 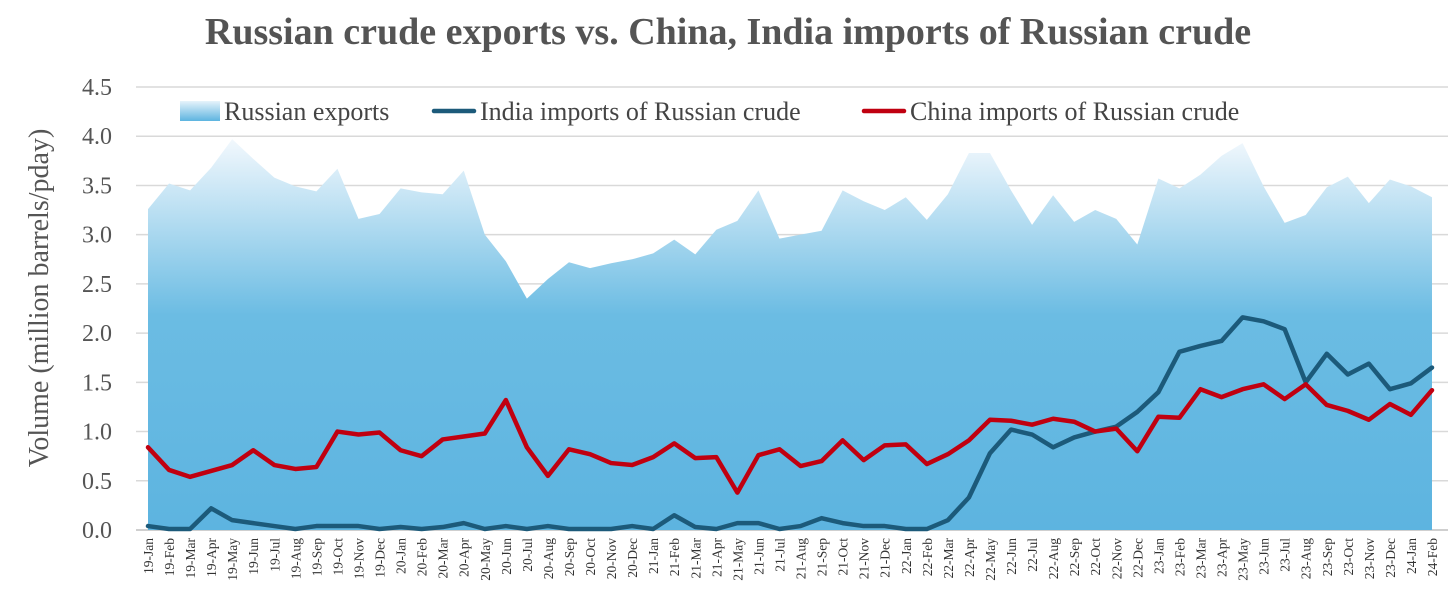 I want to click on x-tick-label: 23-Jun, so click(x=1264, y=556).